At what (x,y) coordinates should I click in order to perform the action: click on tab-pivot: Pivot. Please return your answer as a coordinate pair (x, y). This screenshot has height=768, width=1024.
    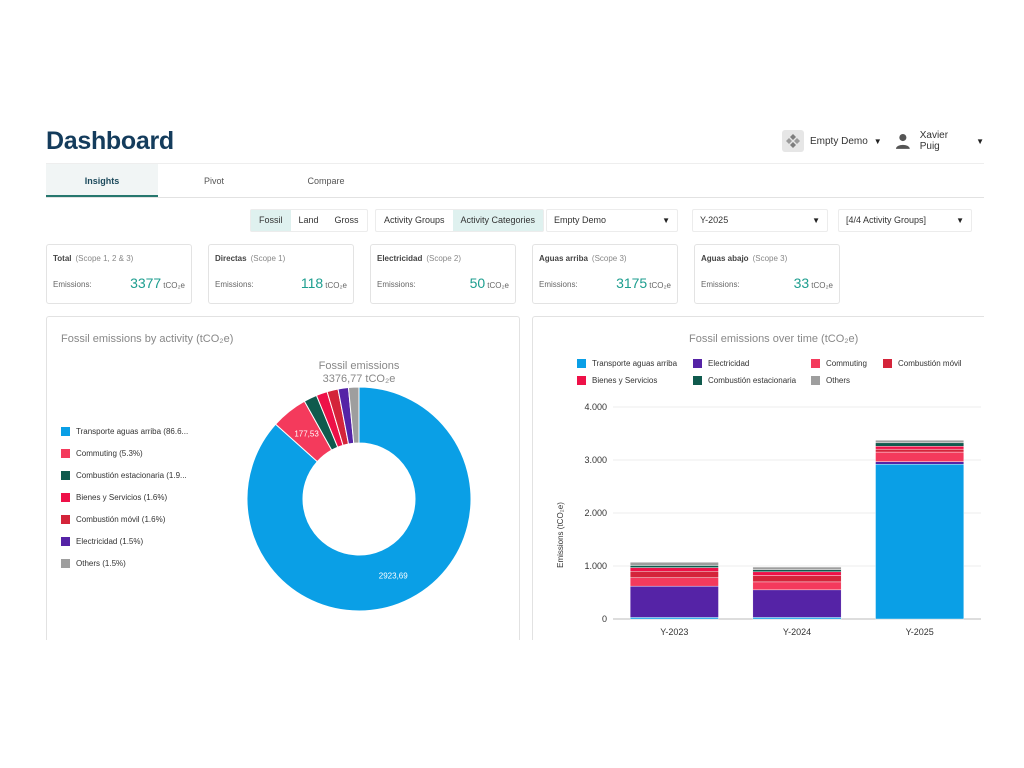
    Looking at the image, I should click on (213, 181).